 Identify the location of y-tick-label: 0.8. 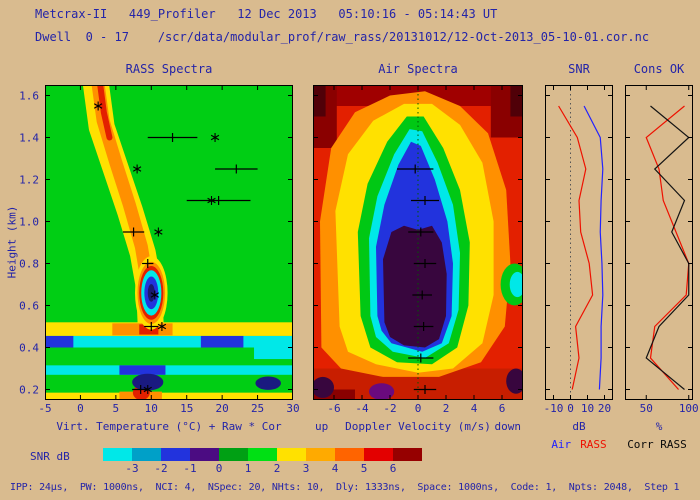
(29, 263).